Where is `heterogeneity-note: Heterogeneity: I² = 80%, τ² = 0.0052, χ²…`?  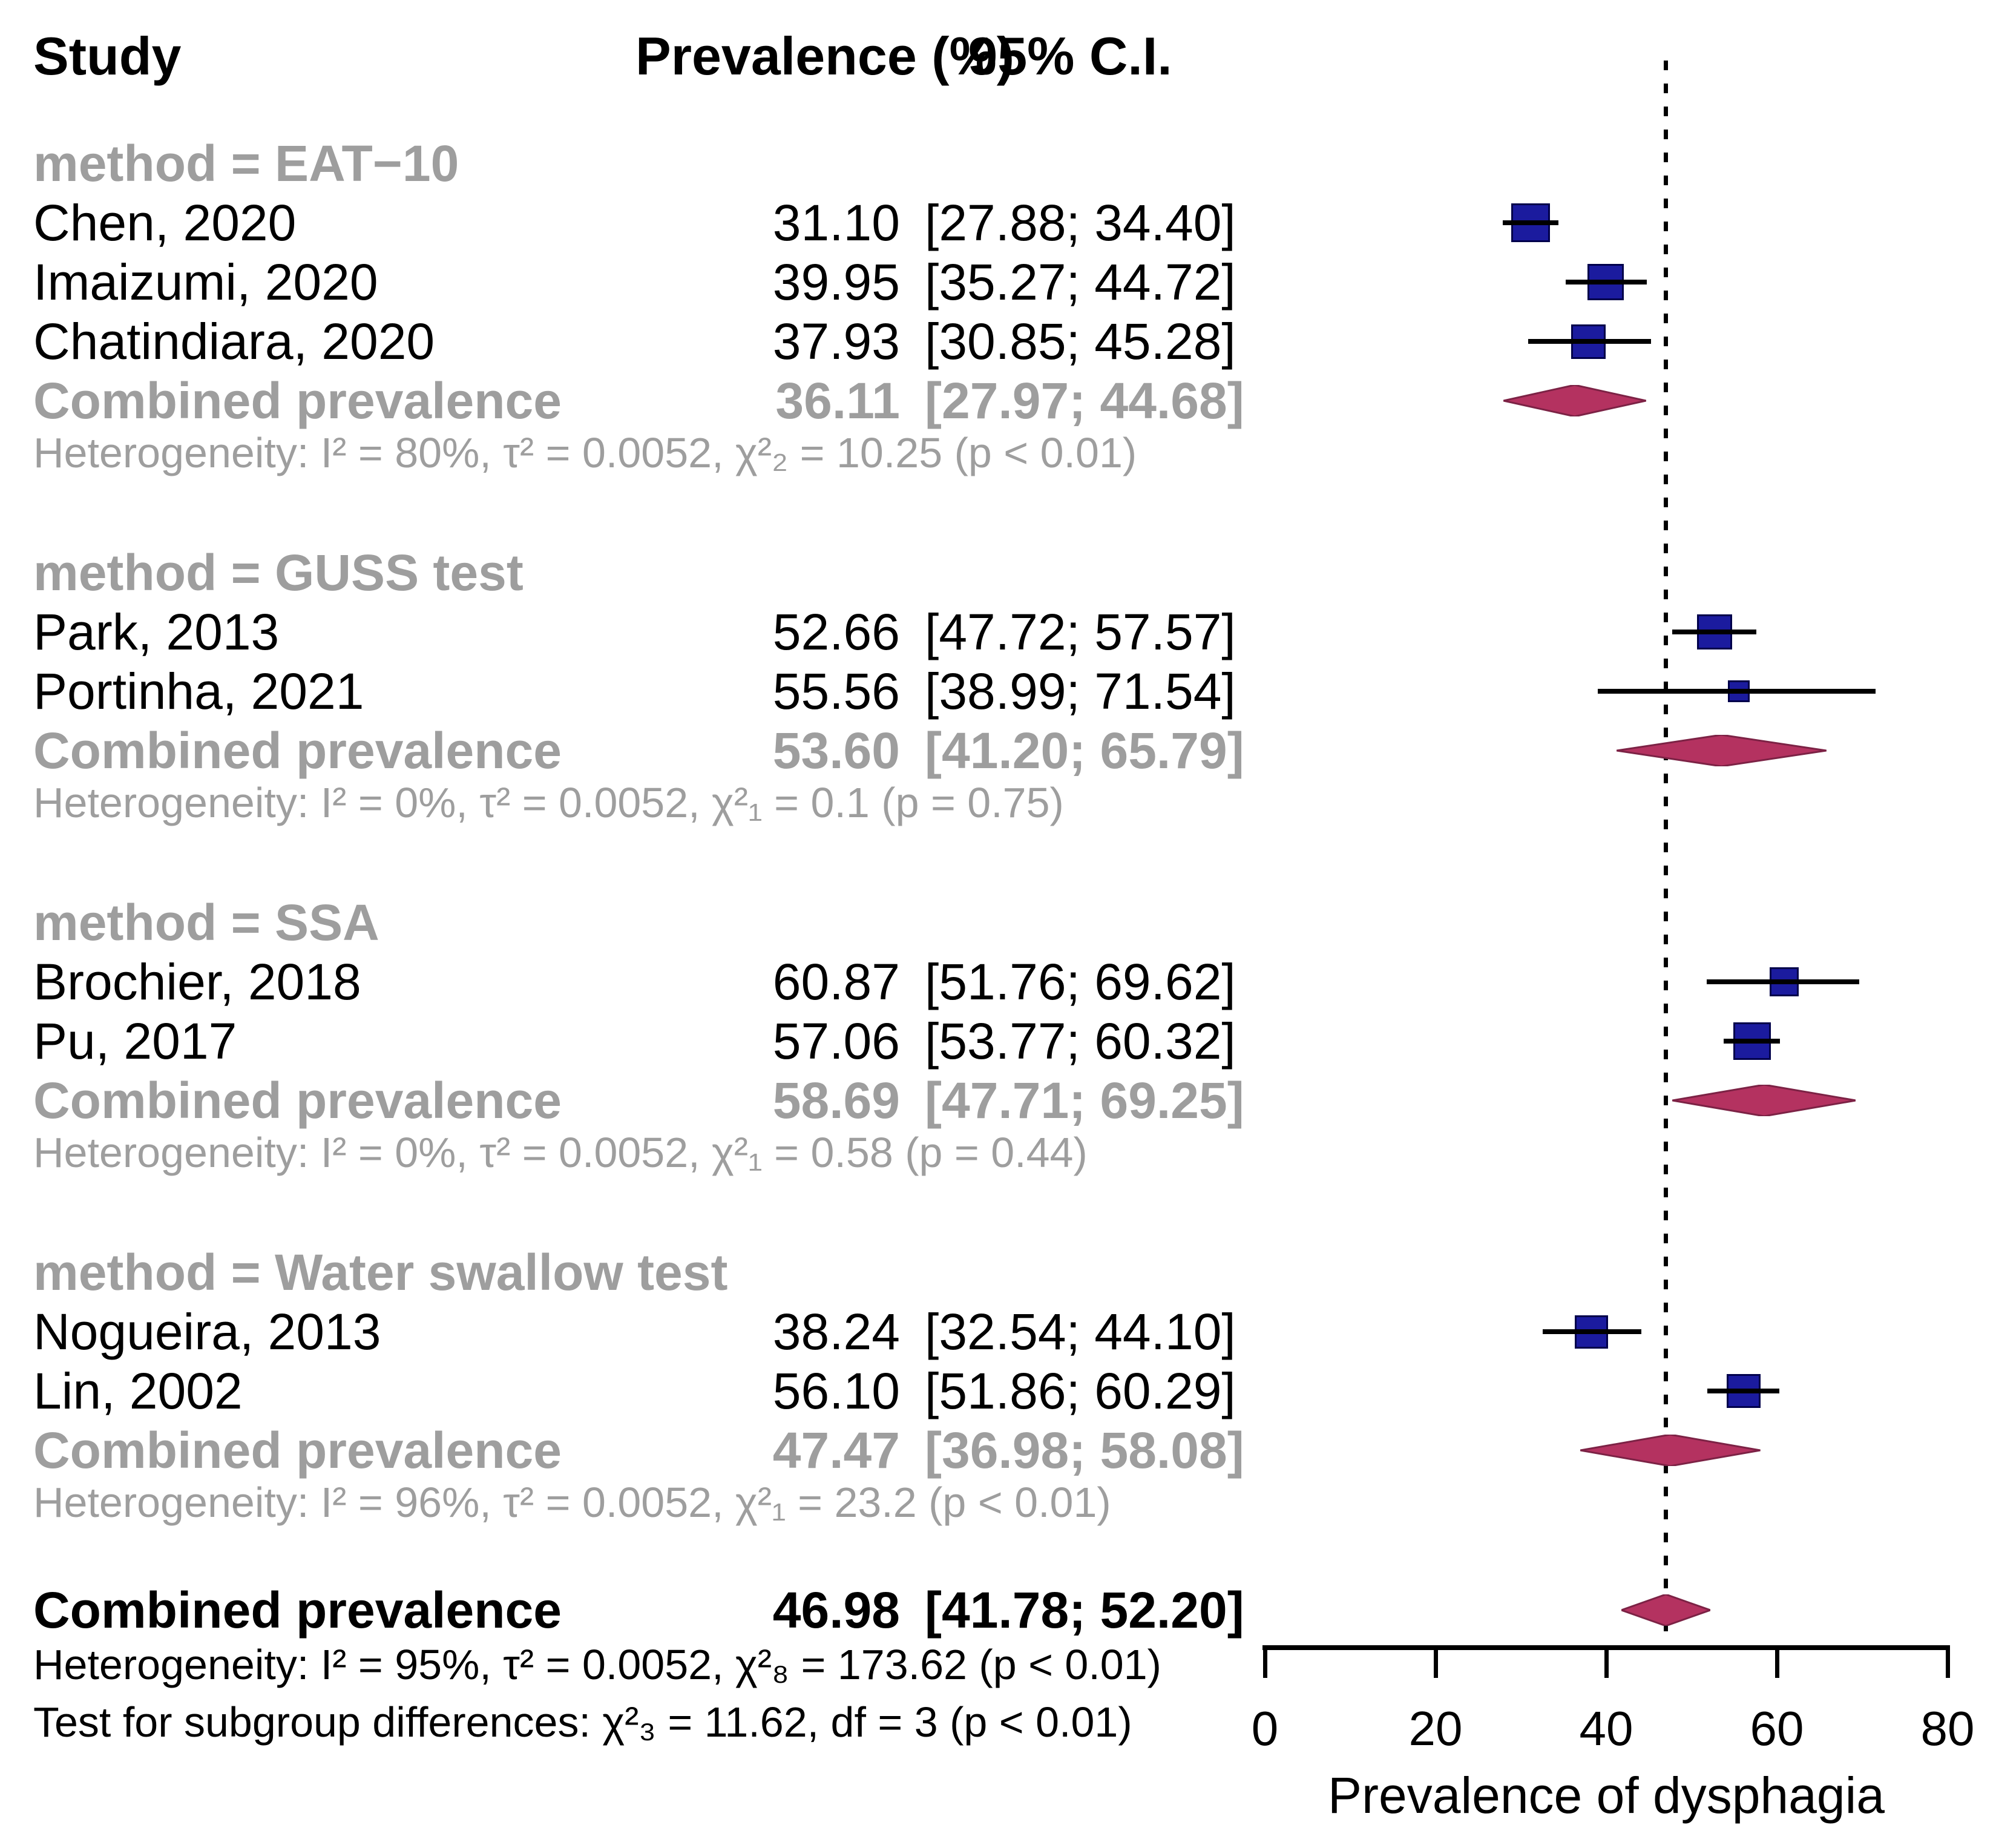
heterogeneity-note: Heterogeneity: I² = 80%, τ² = 0.0052, χ²… is located at coordinates (585, 452).